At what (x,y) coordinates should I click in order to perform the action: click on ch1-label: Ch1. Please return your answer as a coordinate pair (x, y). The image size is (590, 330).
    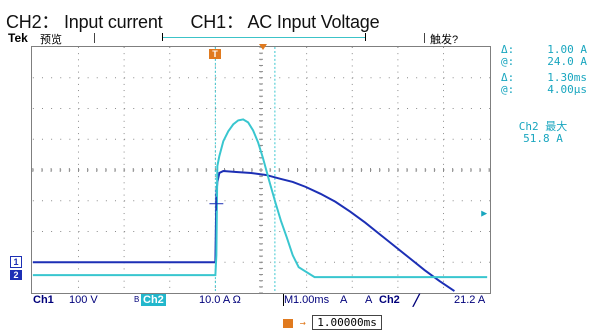
    Looking at the image, I should click on (43, 300).